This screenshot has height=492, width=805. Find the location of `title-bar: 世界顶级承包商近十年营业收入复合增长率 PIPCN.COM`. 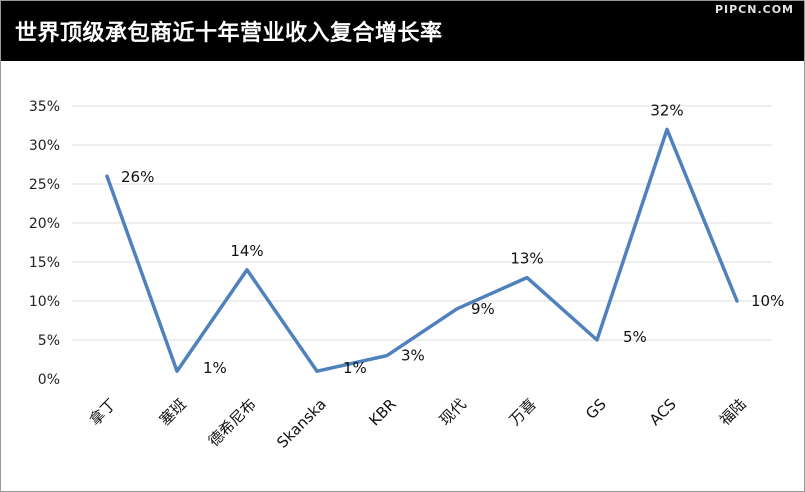

title-bar: 世界顶级承包商近十年营业收入复合增长率 PIPCN.COM is located at coordinates (402, 31).